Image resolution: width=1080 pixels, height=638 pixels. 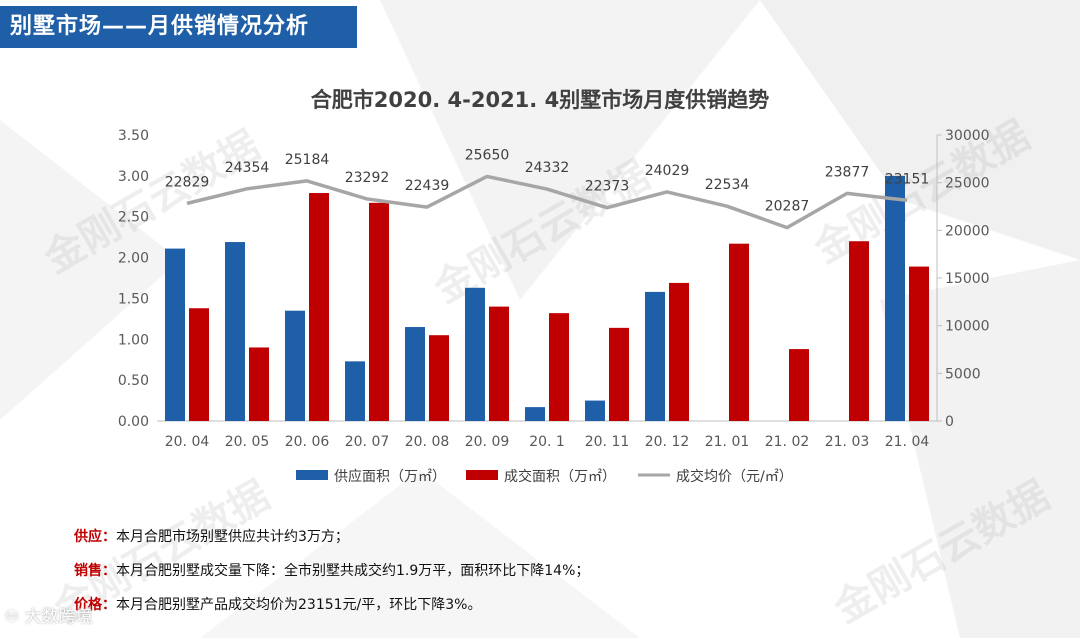 I want to click on price-data-label: 23877, so click(x=847, y=172).